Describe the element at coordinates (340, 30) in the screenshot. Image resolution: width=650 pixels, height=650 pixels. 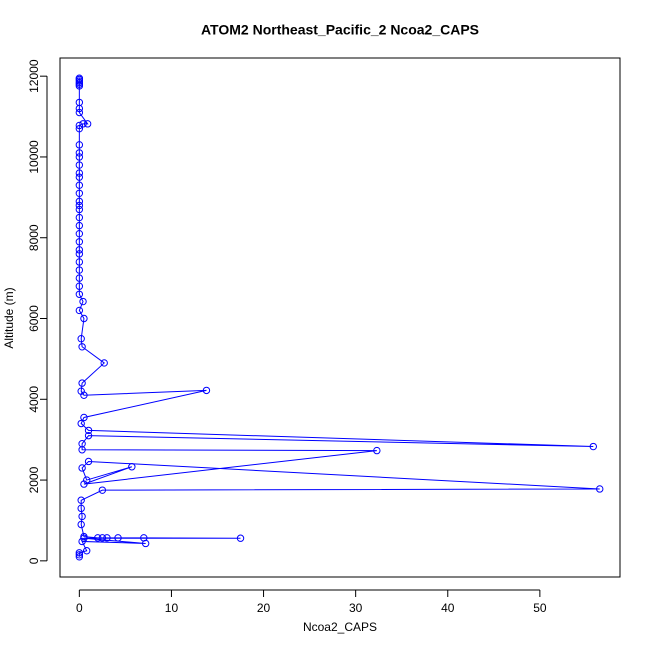
I see `chart-title: ATOM2 Northeast_Pacific_2 Ncoa2_CAPS` at that location.